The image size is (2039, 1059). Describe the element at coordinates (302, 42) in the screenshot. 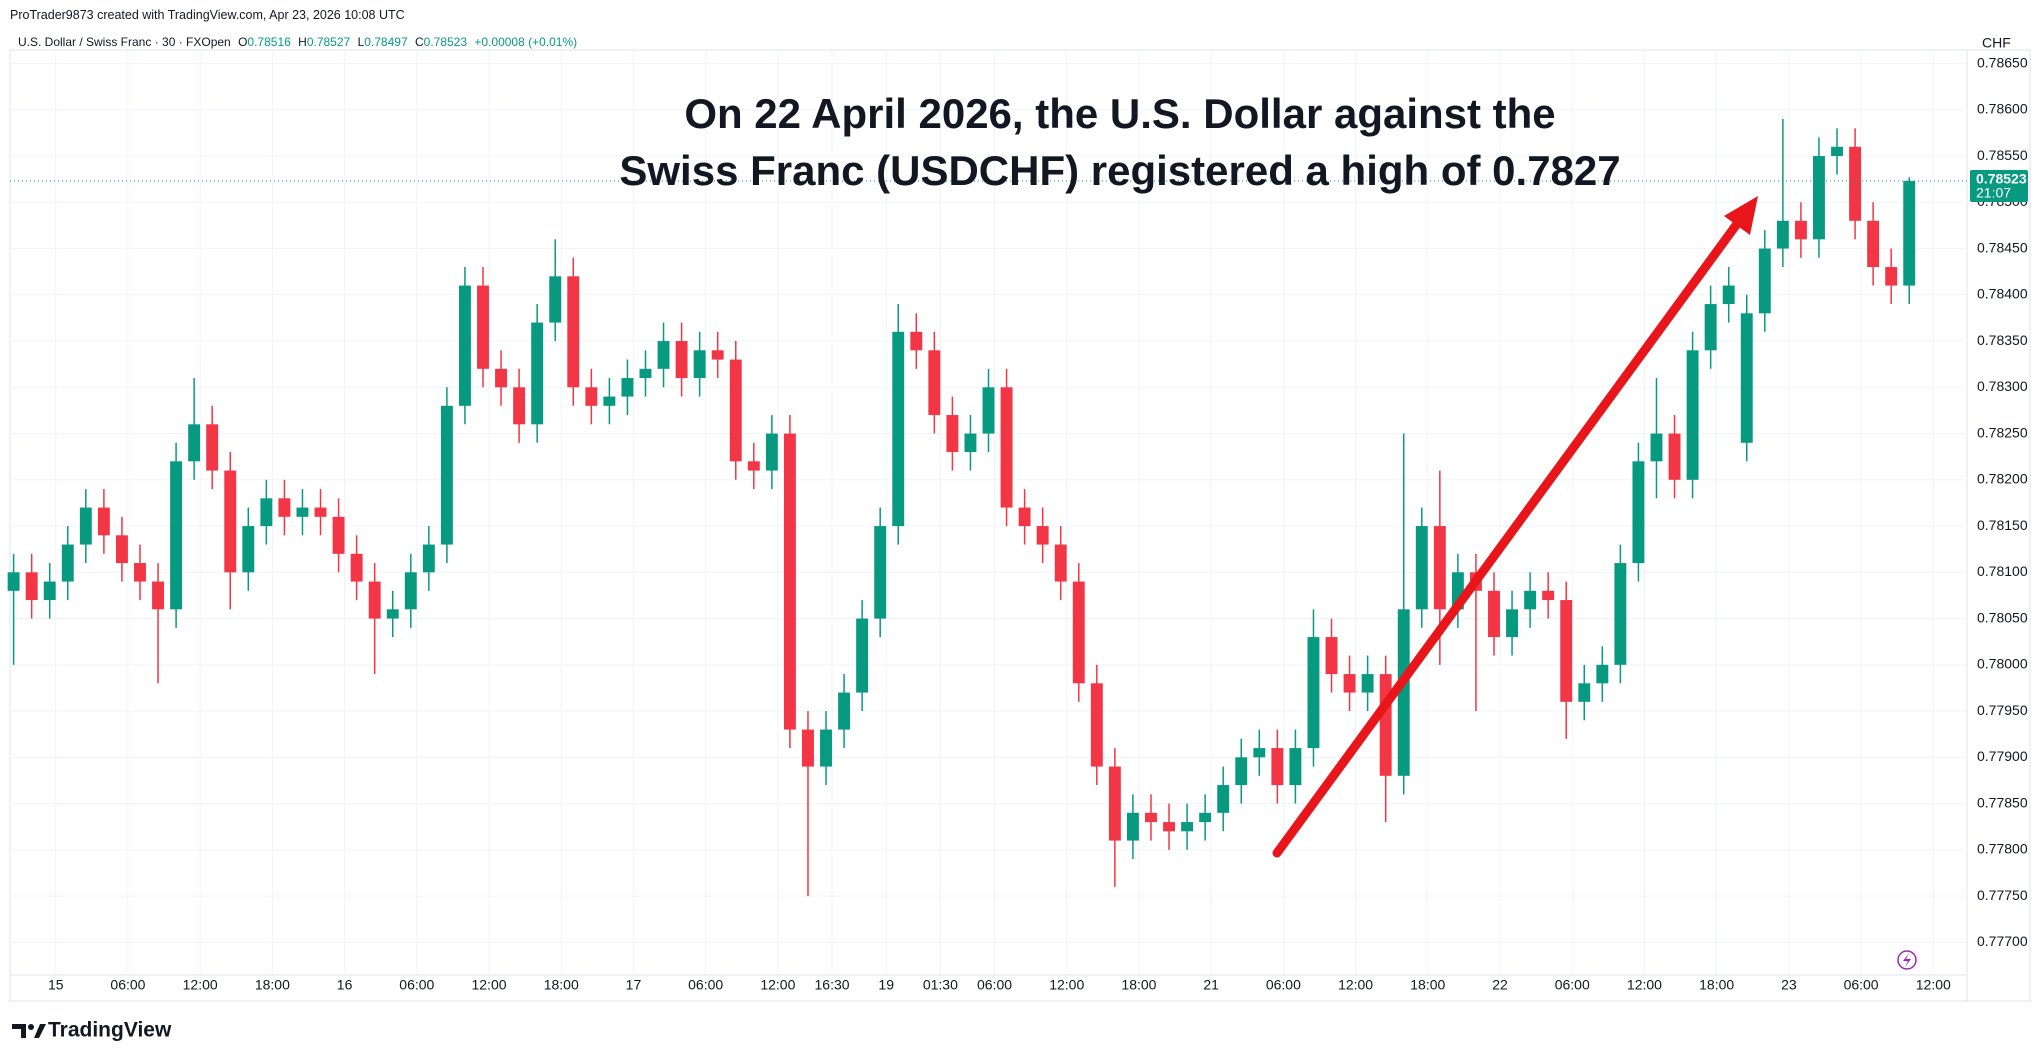

I see `h-label: H` at that location.